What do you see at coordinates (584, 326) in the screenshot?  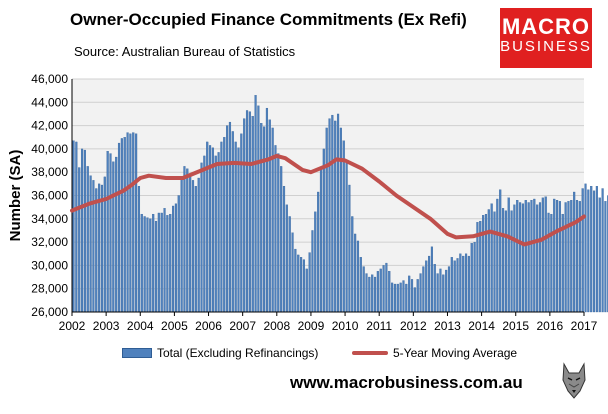 I see `x-tick-label: 2017` at bounding box center [584, 326].